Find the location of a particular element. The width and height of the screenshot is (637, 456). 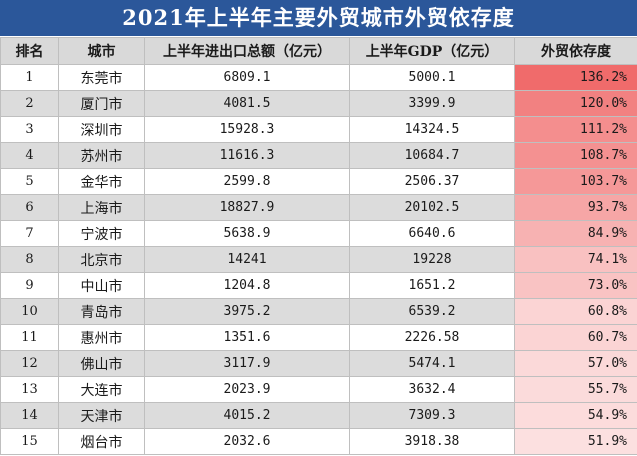

column-header-dependency: 外贸依存度 is located at coordinates (575, 51).